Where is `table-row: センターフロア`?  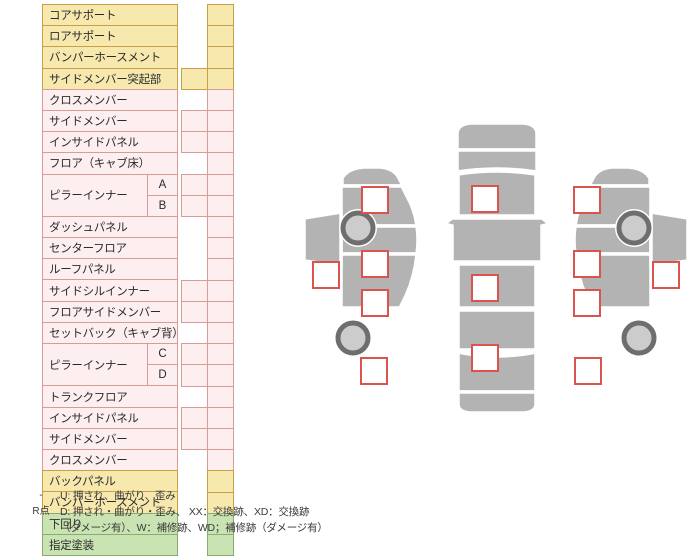
table-row: センターフロア is located at coordinates (146, 248).